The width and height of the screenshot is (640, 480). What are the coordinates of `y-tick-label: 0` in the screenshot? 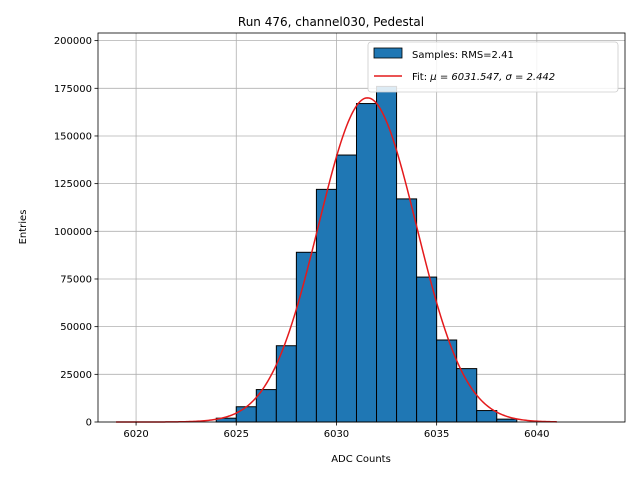 It's located at (89, 423).